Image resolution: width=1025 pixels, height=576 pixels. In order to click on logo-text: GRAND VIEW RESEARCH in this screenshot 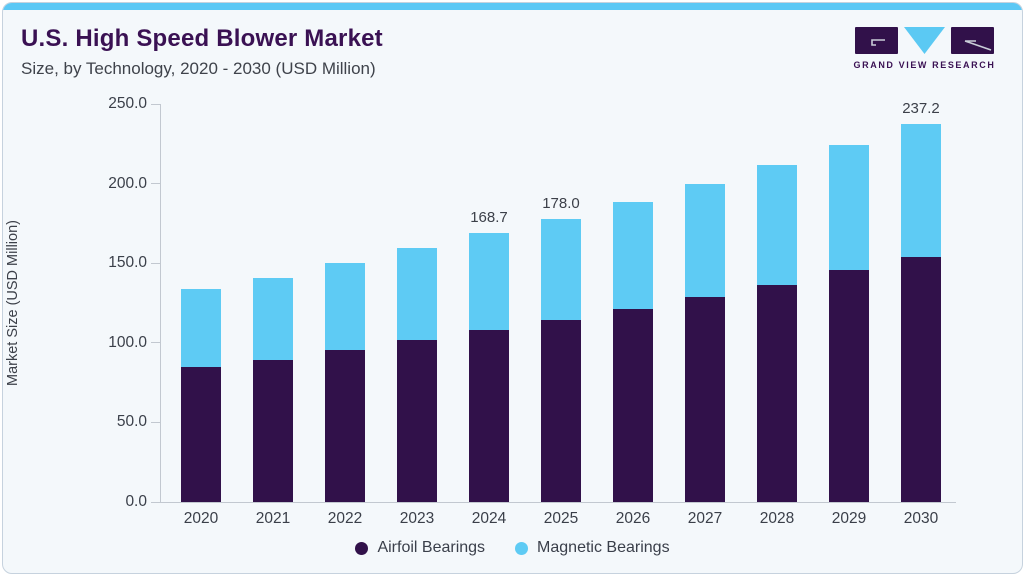, I will do `click(924, 65)`.